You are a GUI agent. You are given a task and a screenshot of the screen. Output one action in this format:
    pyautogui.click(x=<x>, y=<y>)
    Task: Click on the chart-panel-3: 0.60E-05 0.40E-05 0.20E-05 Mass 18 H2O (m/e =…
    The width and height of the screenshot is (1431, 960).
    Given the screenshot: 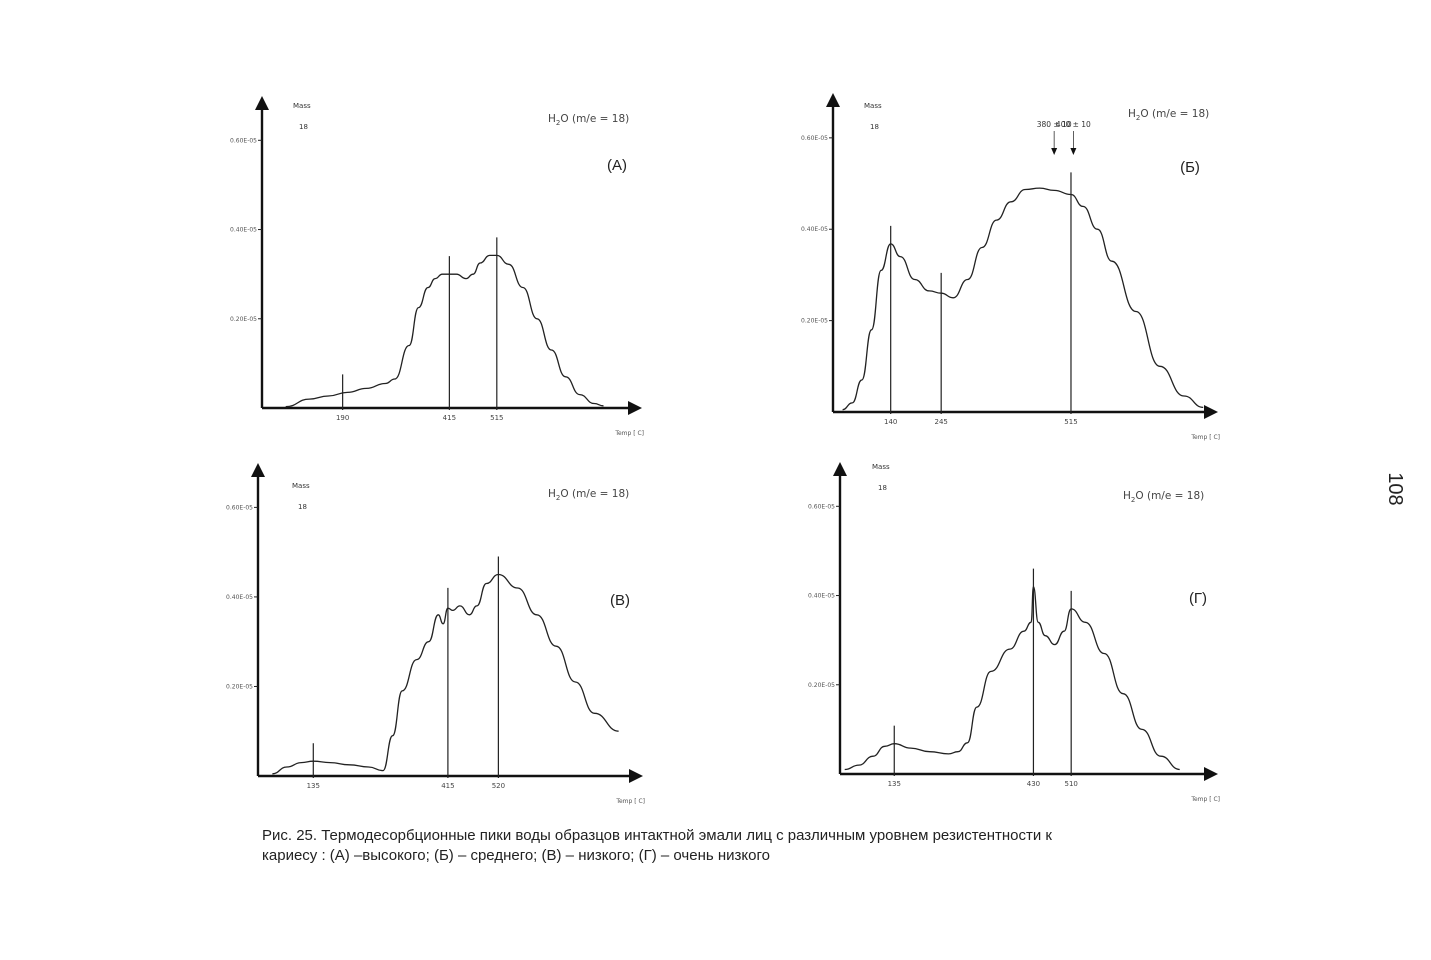 What is the action you would take?
    pyautogui.click(x=435, y=634)
    